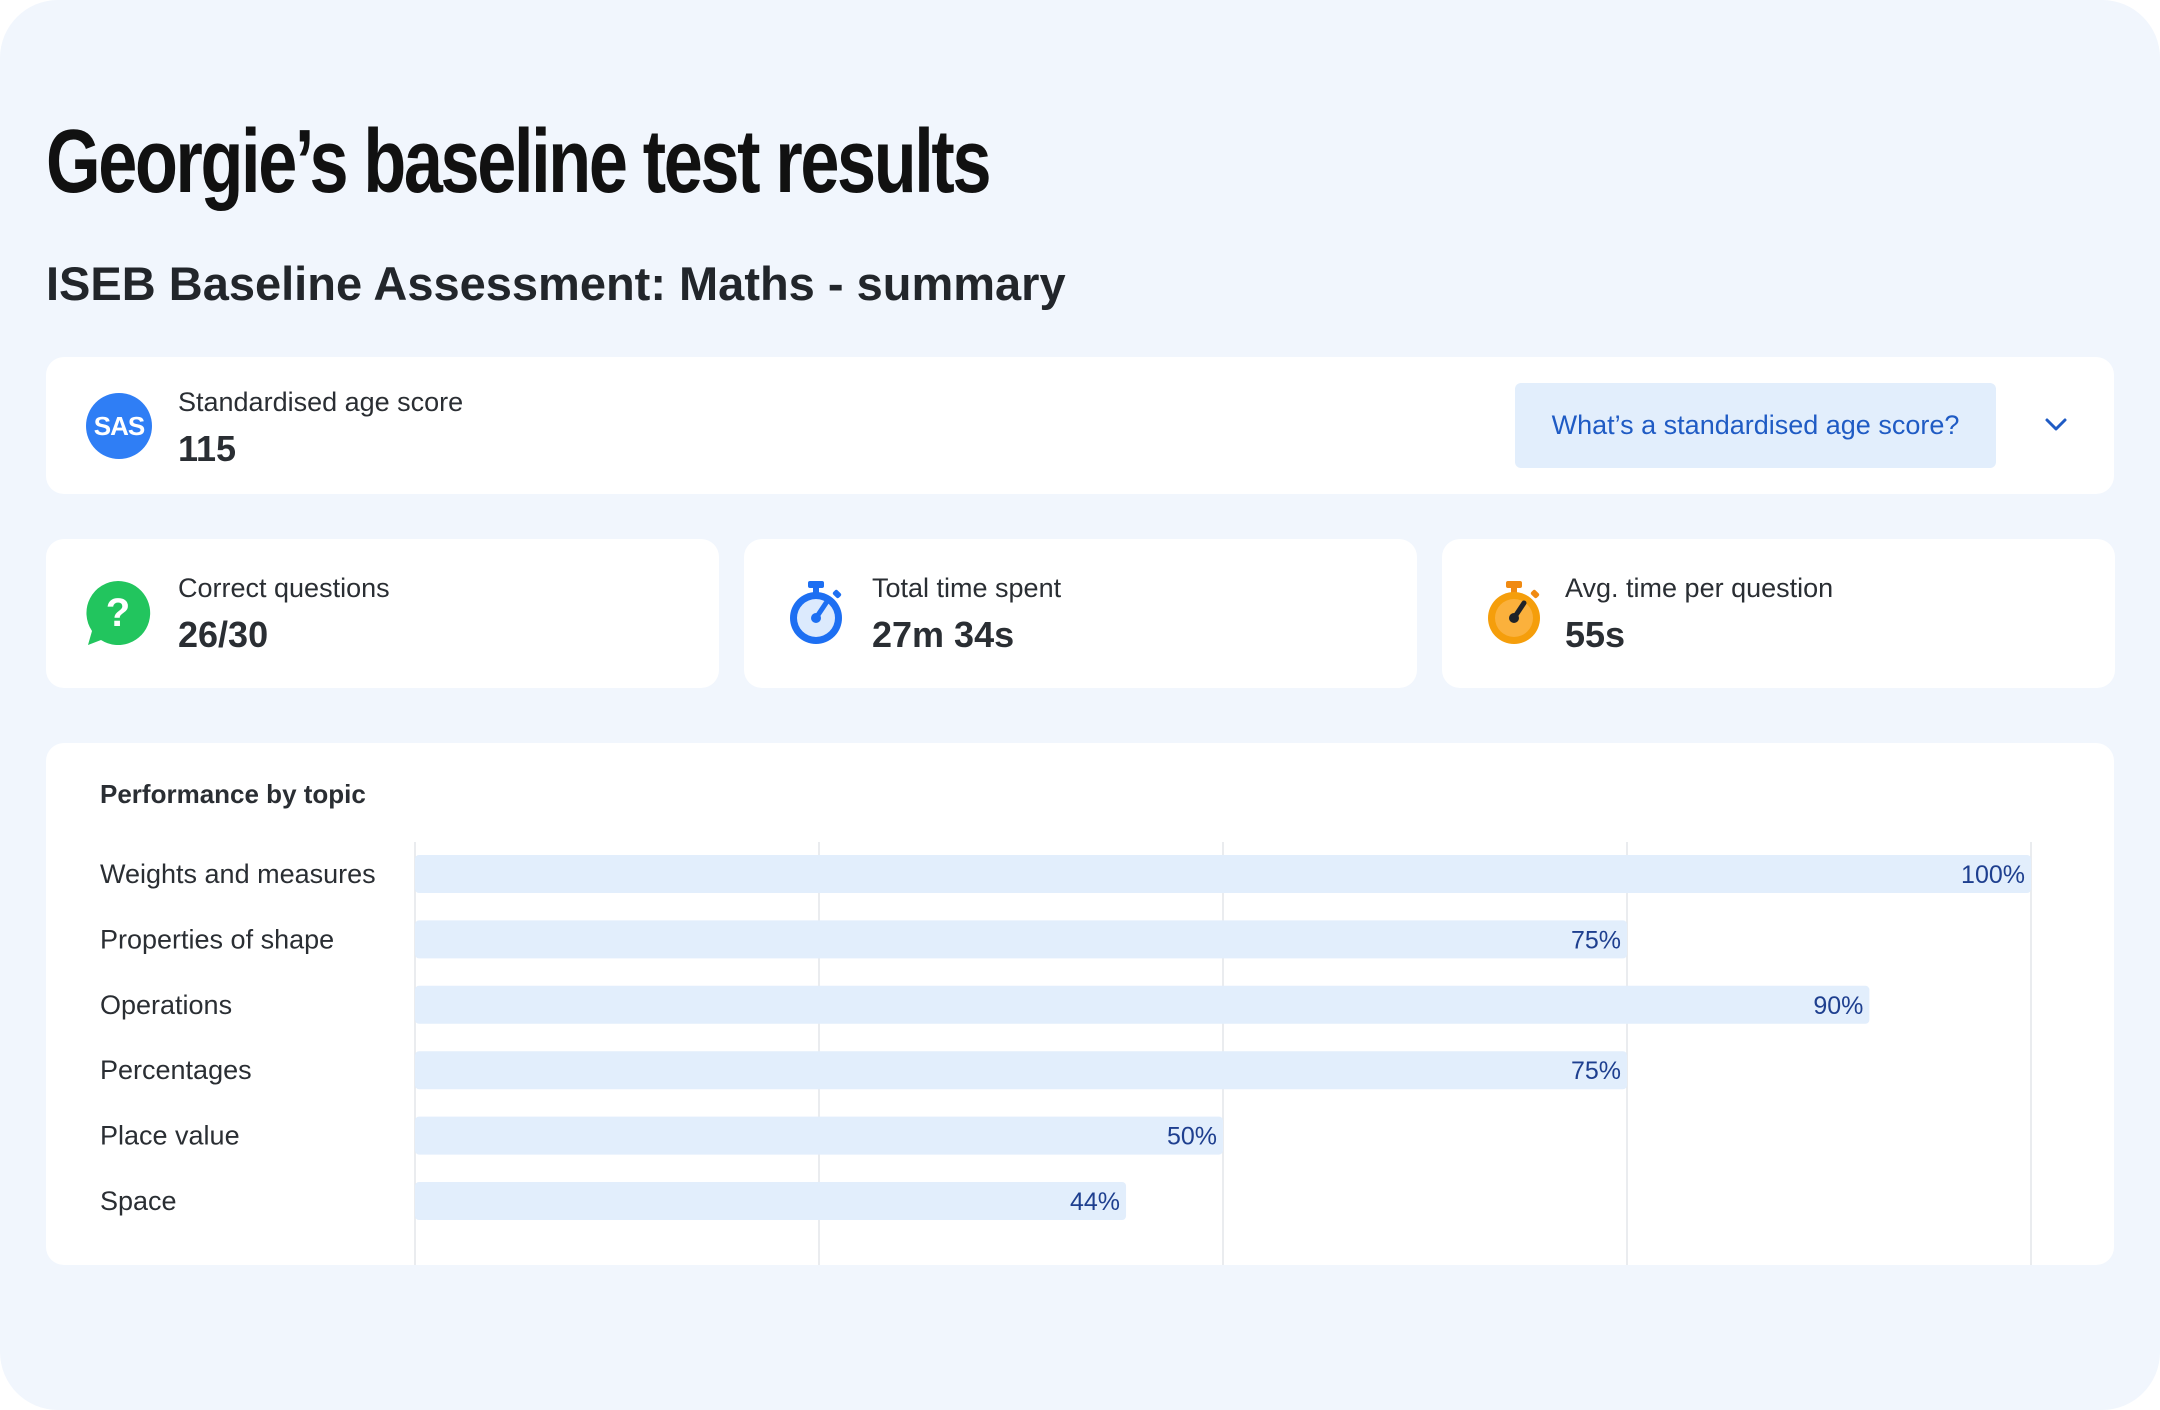 The width and height of the screenshot is (2160, 1410). What do you see at coordinates (382, 613) in the screenshot?
I see `correct-questions-card: ? Correct questions 26/30` at bounding box center [382, 613].